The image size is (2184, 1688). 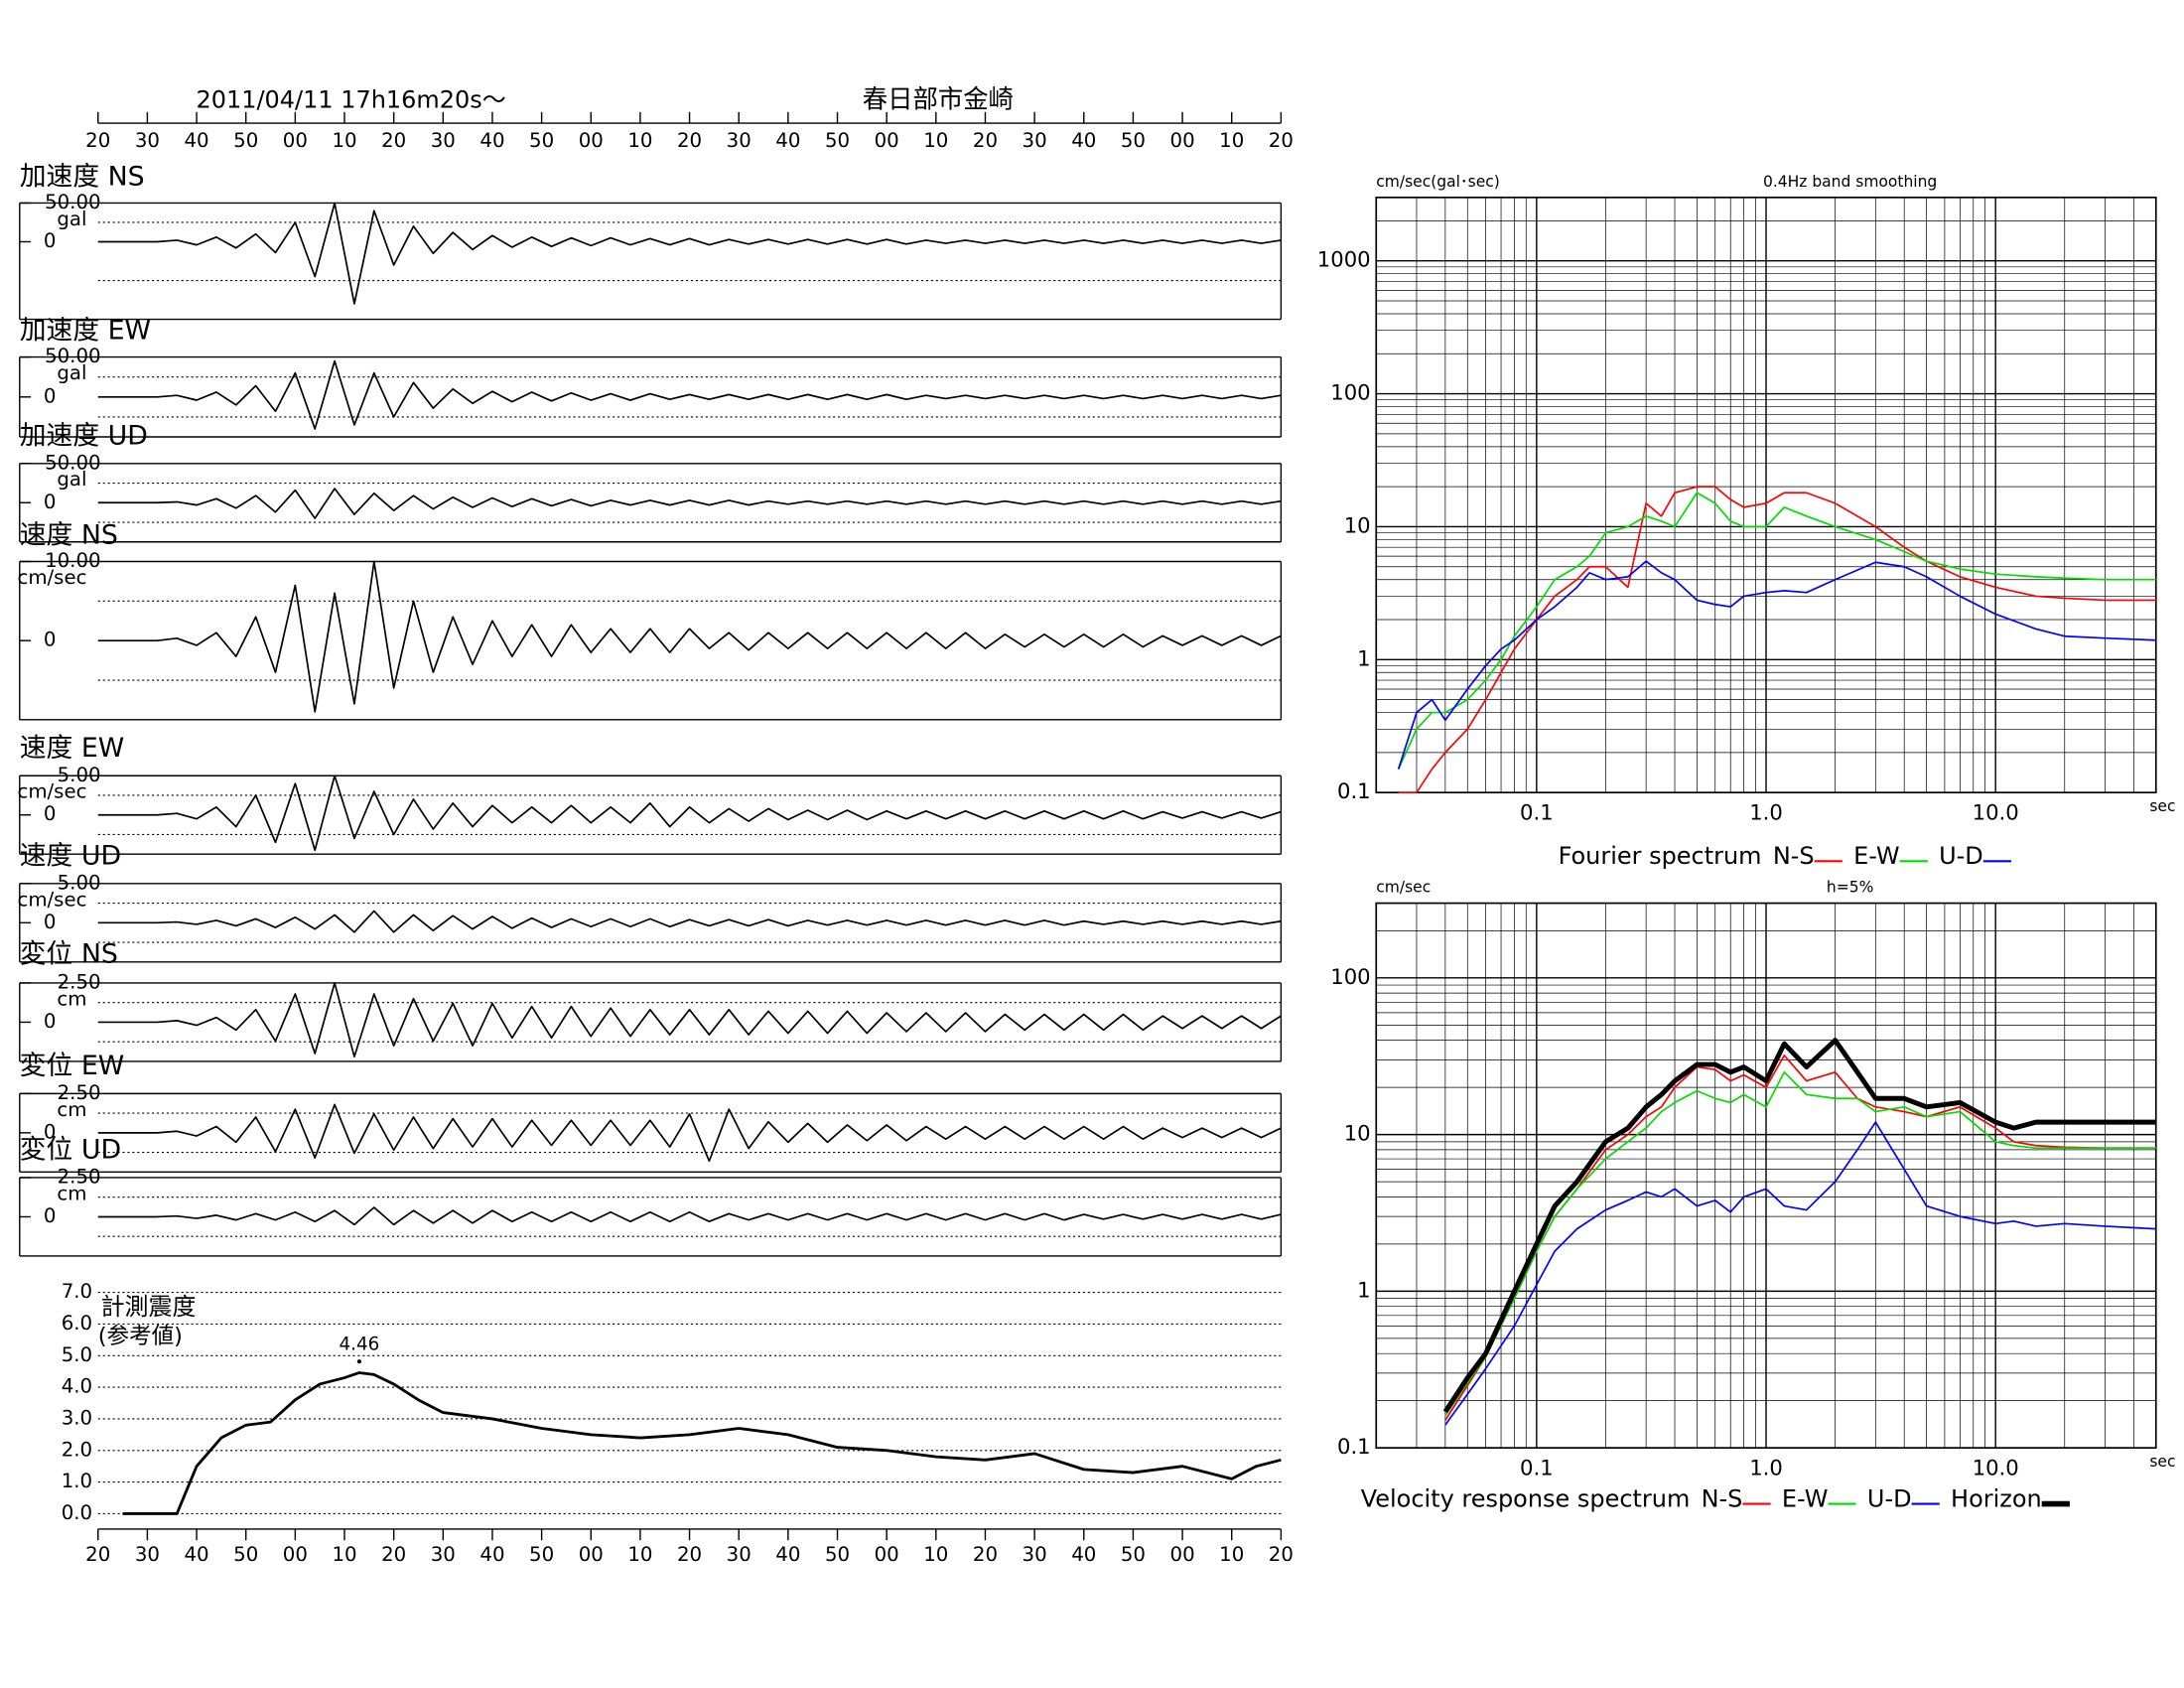 I want to click on x-tick-label: 1.0, so click(x=1766, y=1467).